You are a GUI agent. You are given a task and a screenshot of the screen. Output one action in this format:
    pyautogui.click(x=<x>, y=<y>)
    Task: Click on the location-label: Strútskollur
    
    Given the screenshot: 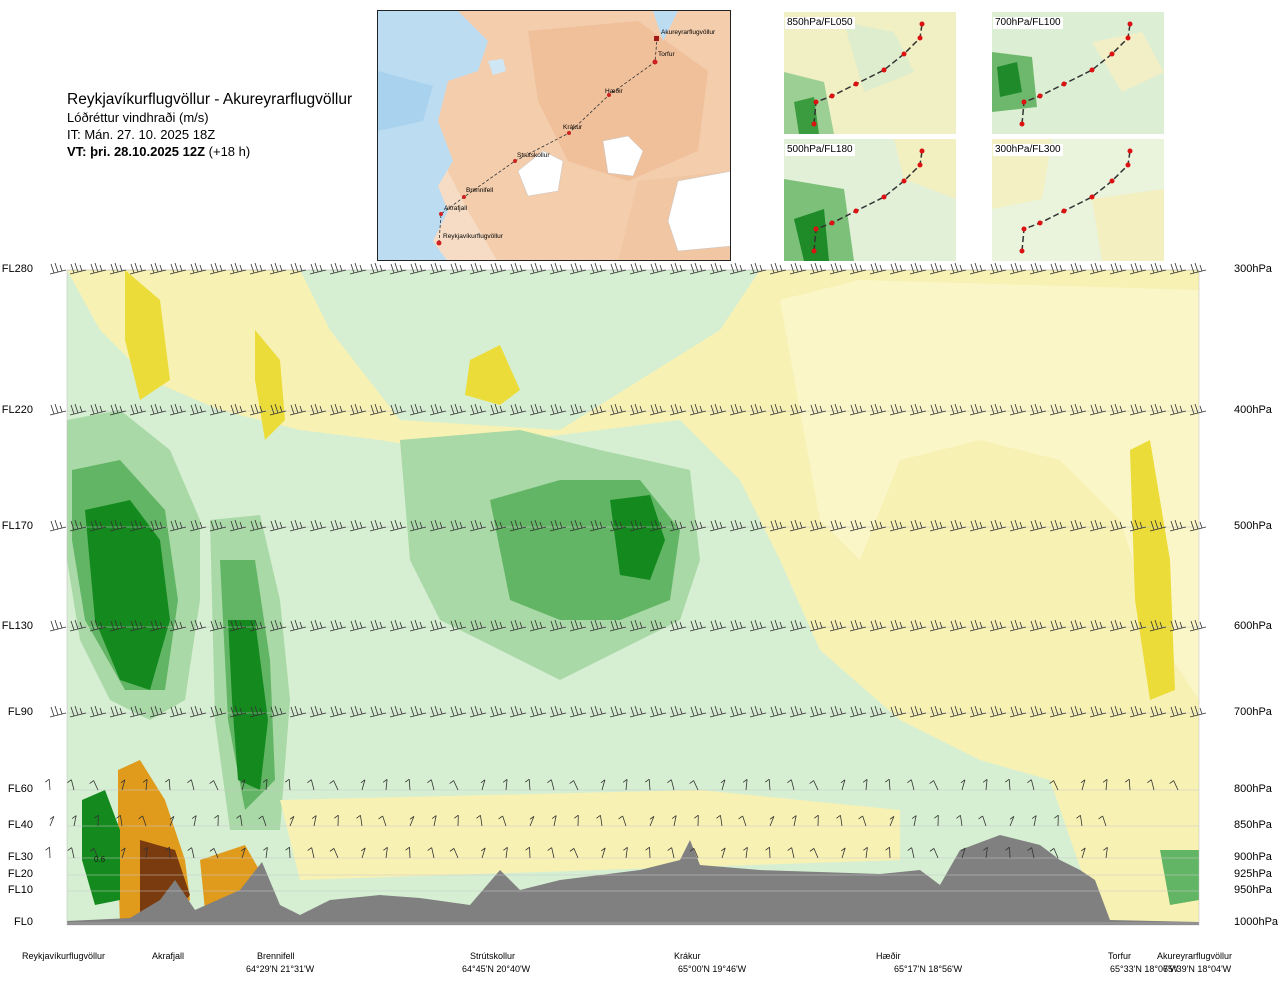 What is the action you would take?
    pyautogui.click(x=493, y=956)
    